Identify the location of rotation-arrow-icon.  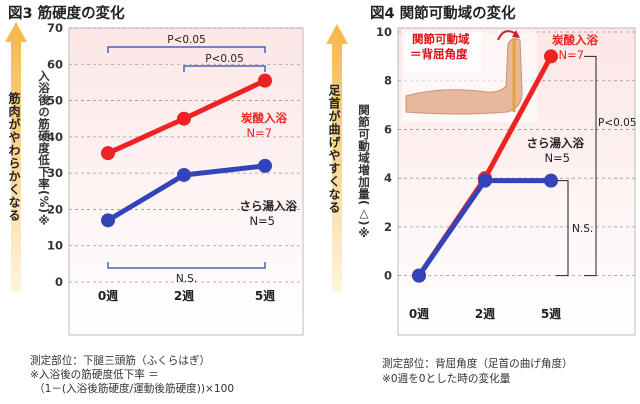
(507, 35).